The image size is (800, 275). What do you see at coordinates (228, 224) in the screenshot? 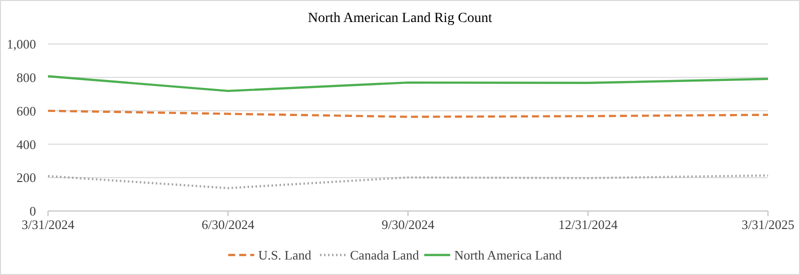
I see `x-tick-label: 6/30/2024` at bounding box center [228, 224].